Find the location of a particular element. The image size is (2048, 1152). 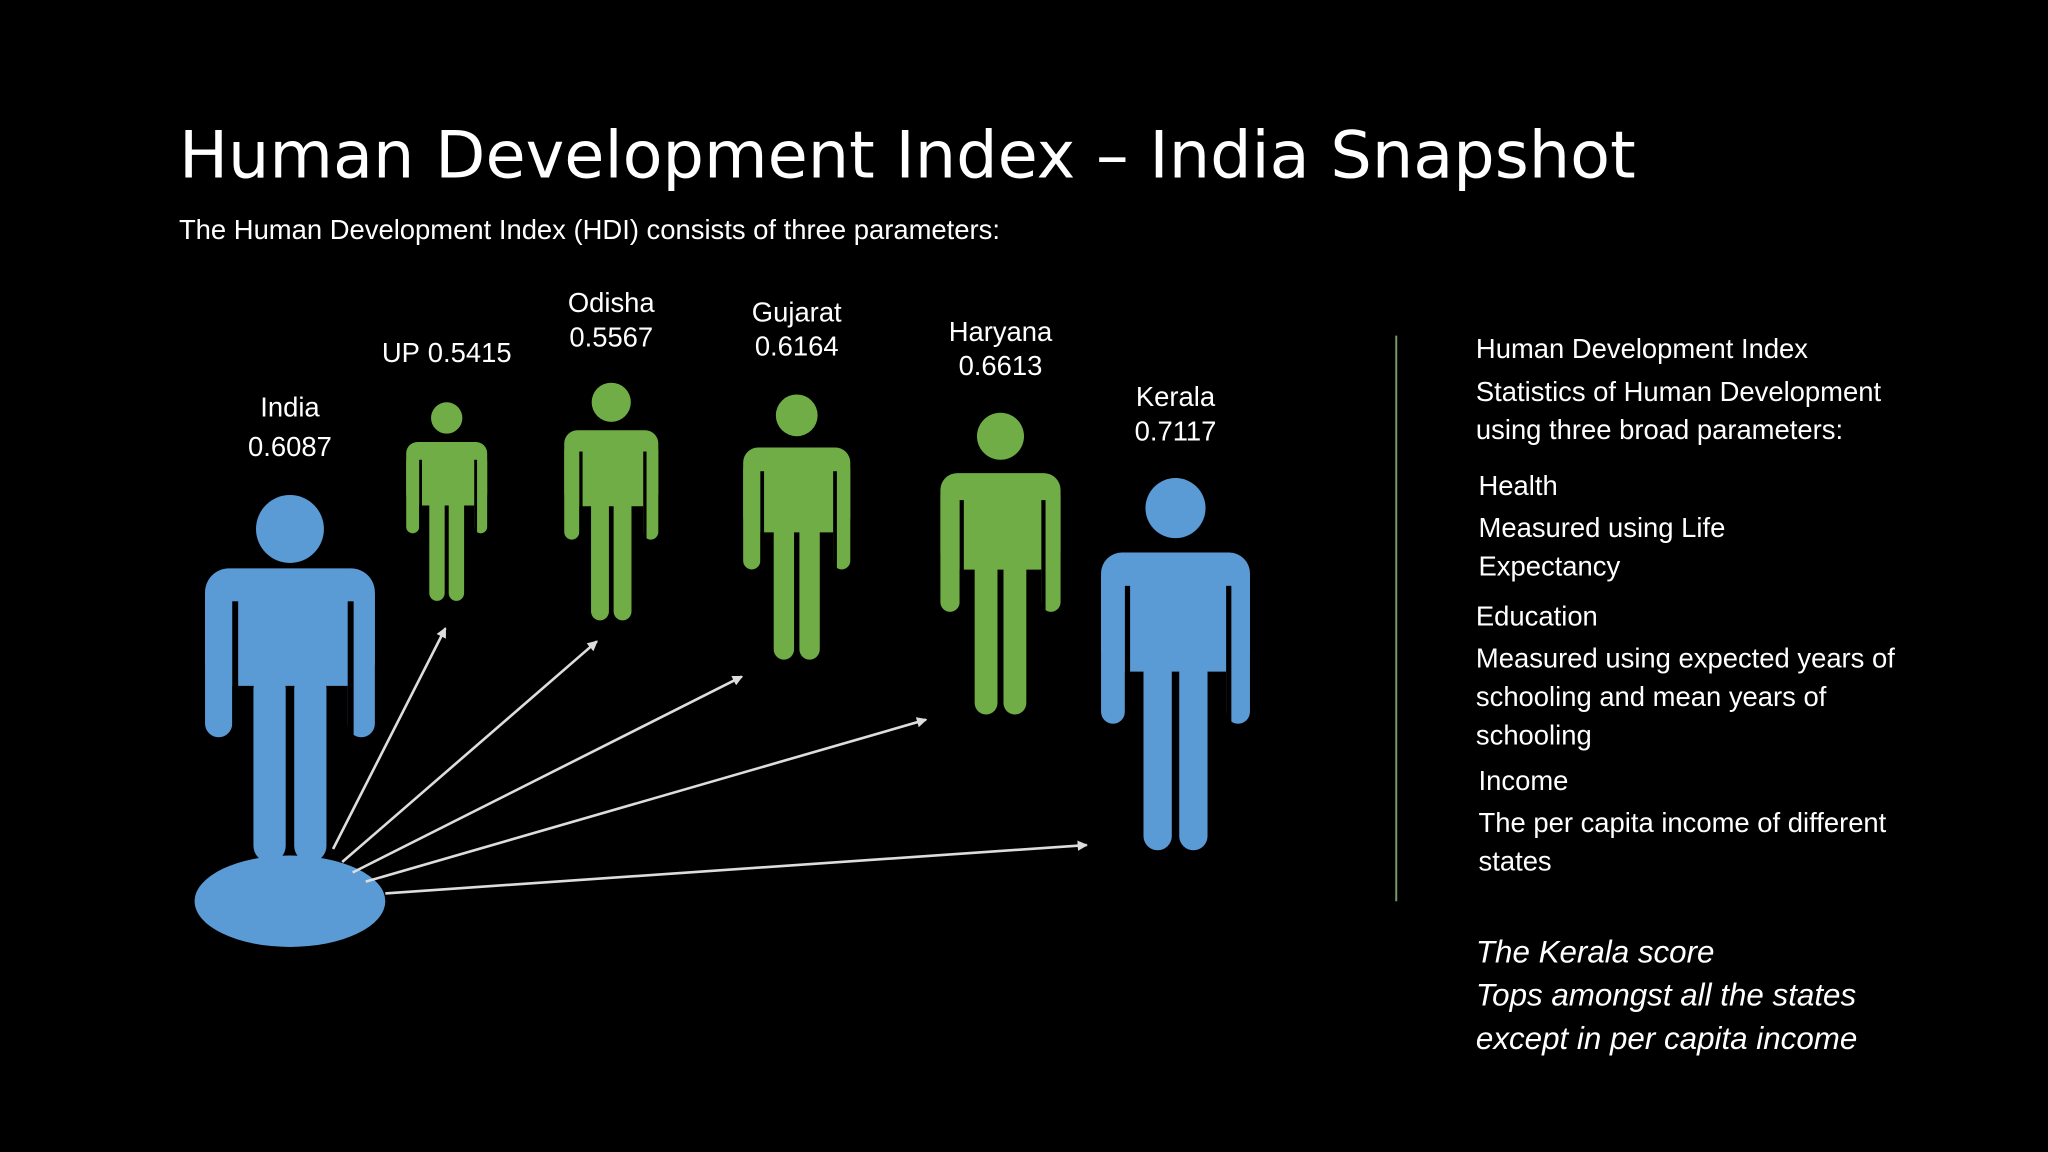

parameter-name: Income is located at coordinates (1524, 780).